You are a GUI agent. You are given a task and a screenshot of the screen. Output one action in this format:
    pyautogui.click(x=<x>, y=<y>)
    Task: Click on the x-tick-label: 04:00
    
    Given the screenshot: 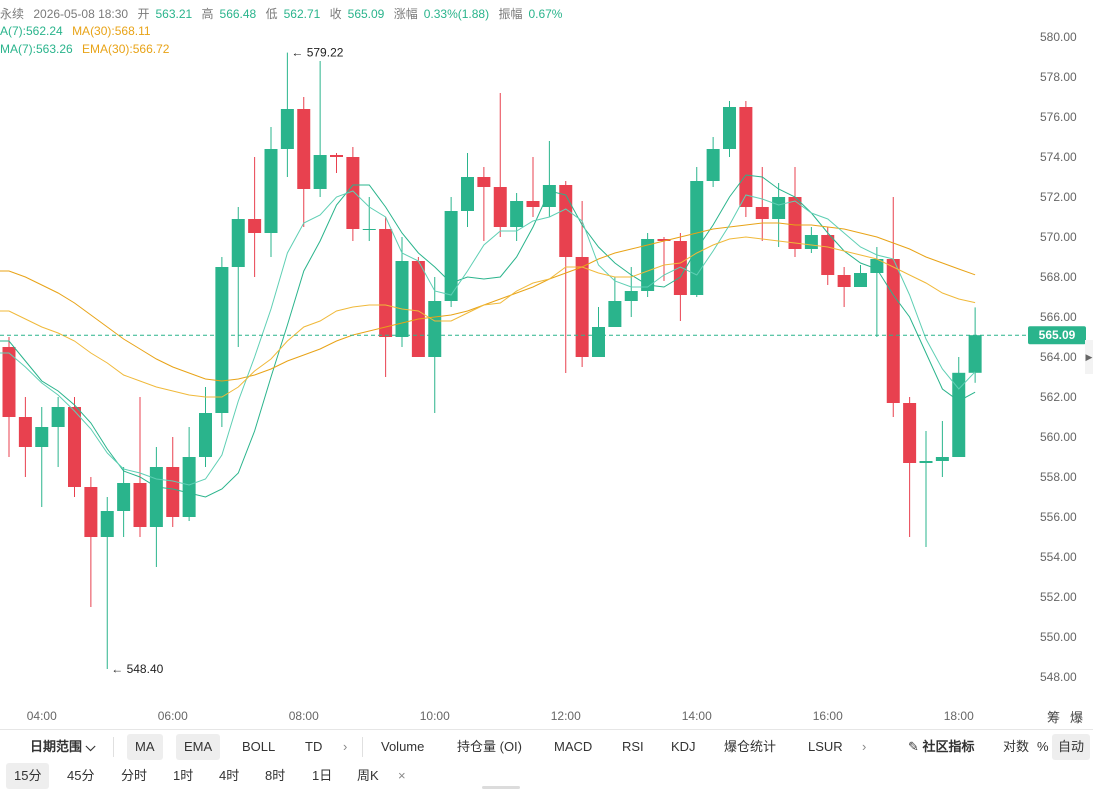 What is the action you would take?
    pyautogui.click(x=42, y=716)
    